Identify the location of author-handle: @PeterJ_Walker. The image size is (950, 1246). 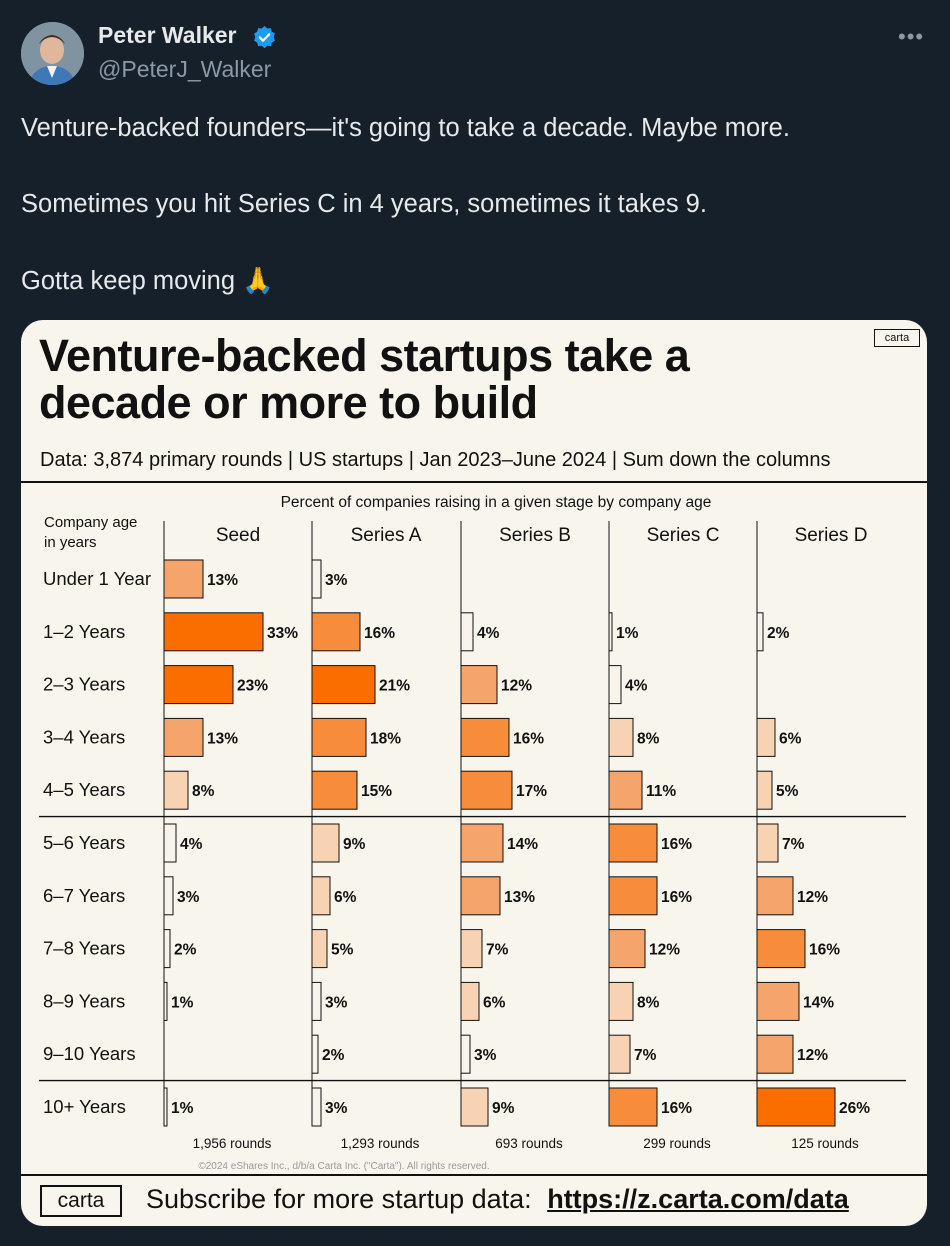
(185, 69).